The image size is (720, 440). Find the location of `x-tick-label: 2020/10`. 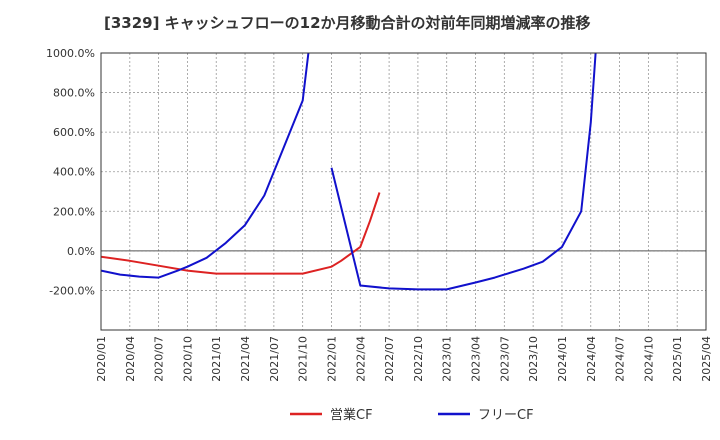

x-tick-label: 2020/10 is located at coordinates (187, 359).